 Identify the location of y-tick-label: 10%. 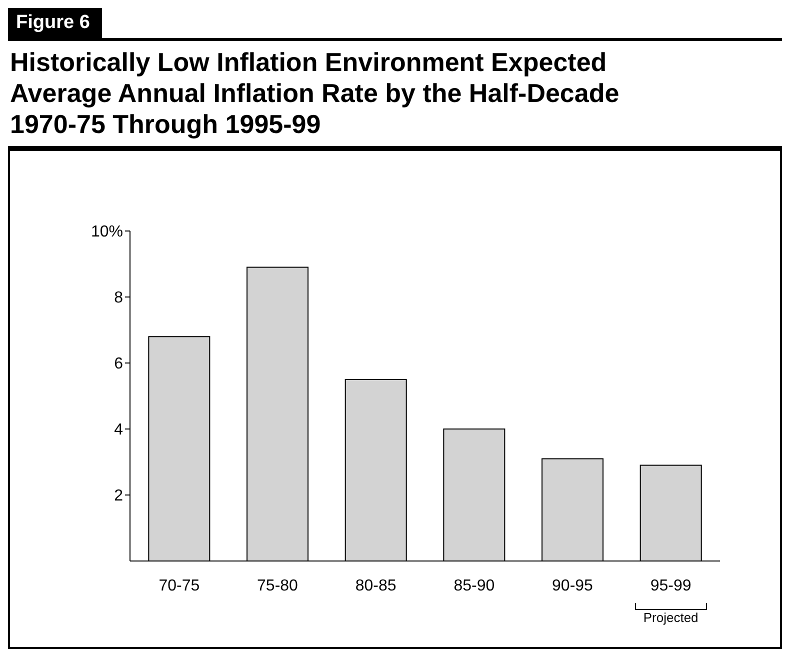
(106, 232).